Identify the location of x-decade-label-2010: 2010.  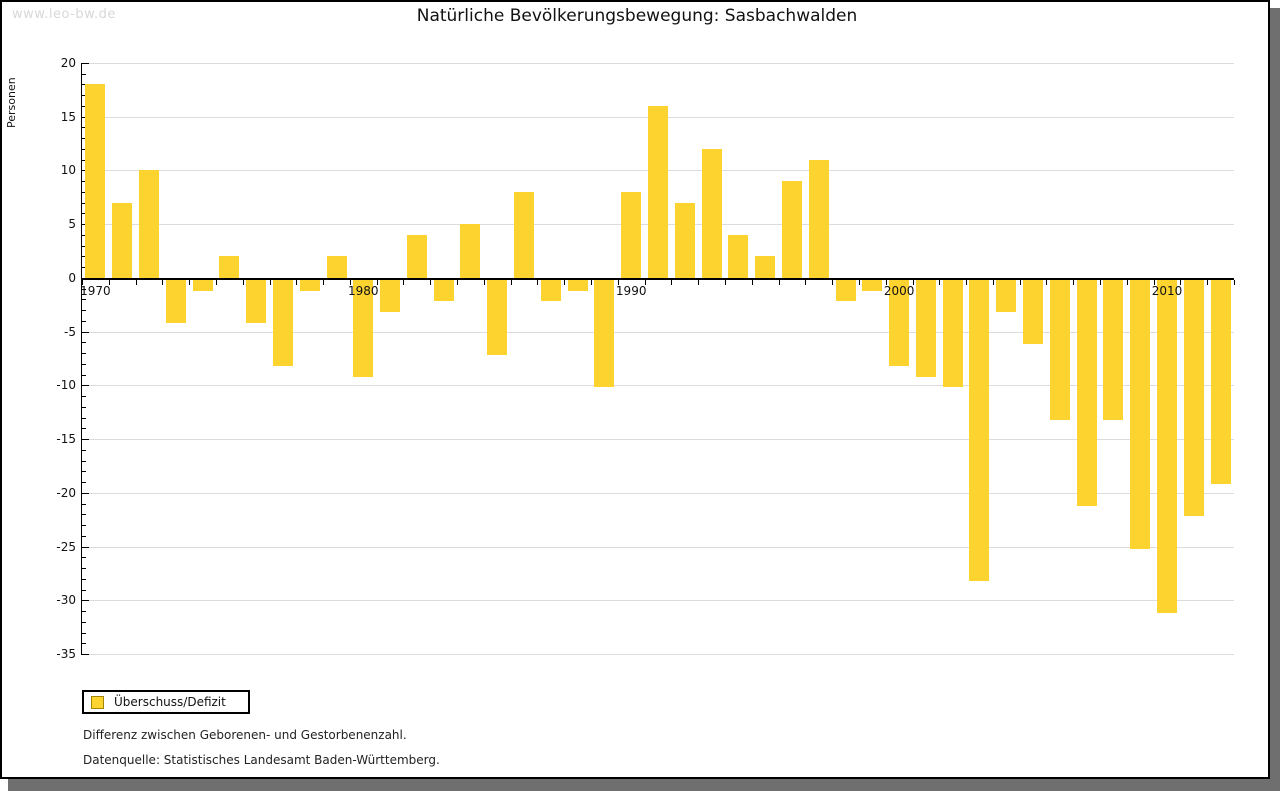
(1167, 290).